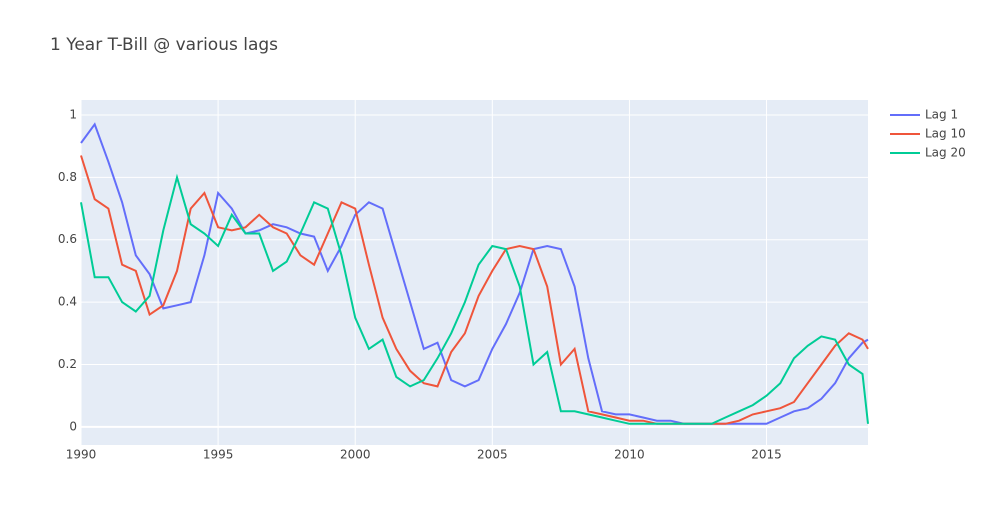 The image size is (983, 525). What do you see at coordinates (81, 455) in the screenshot?
I see `x-tick-label: 1990` at bounding box center [81, 455].